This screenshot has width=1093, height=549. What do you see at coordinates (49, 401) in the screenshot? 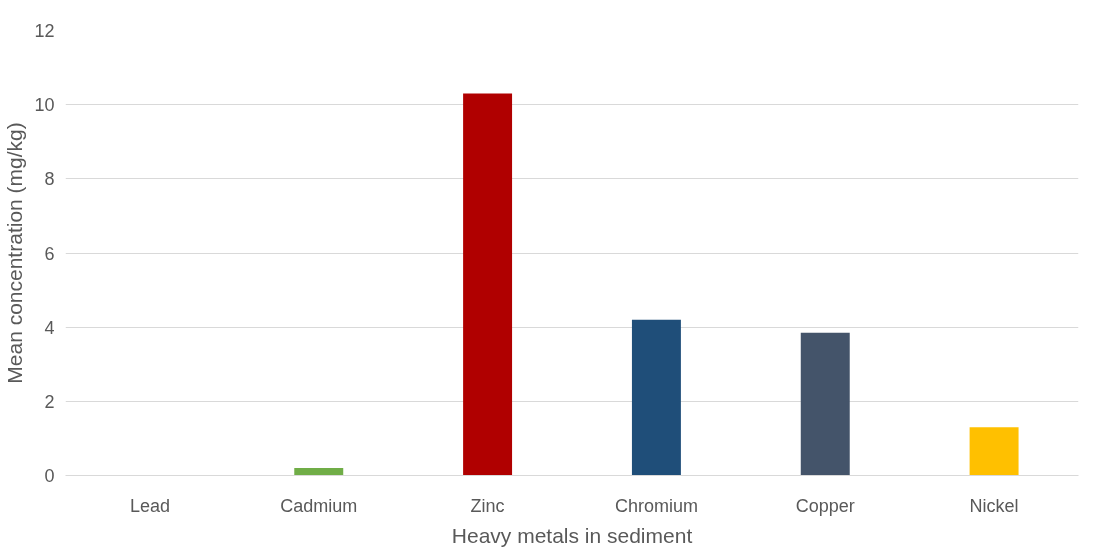
I see `y-tick-label: 2` at bounding box center [49, 401].